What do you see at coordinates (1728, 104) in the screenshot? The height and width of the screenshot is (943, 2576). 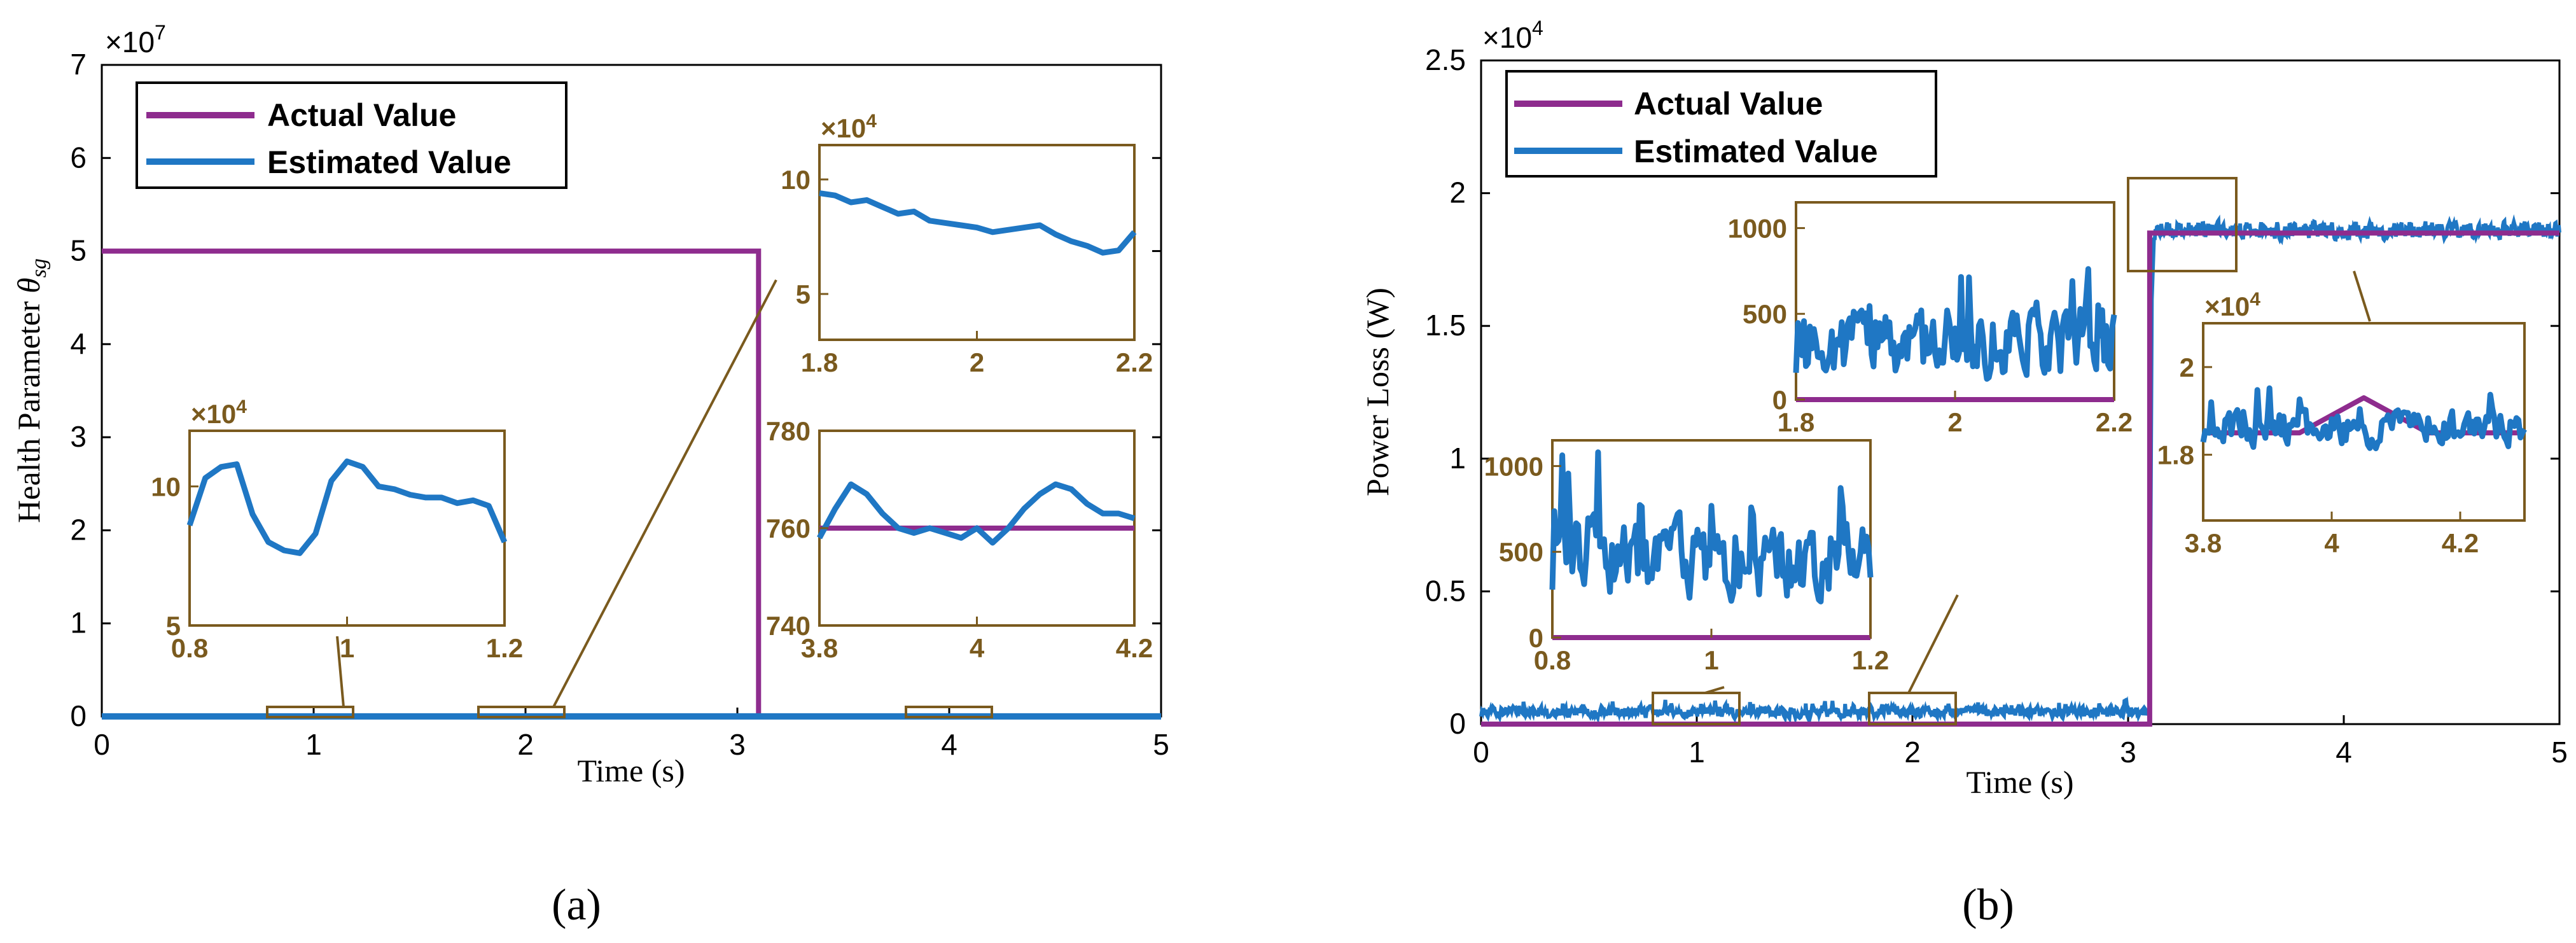 I see `b-legend-actual: Actual Value` at bounding box center [1728, 104].